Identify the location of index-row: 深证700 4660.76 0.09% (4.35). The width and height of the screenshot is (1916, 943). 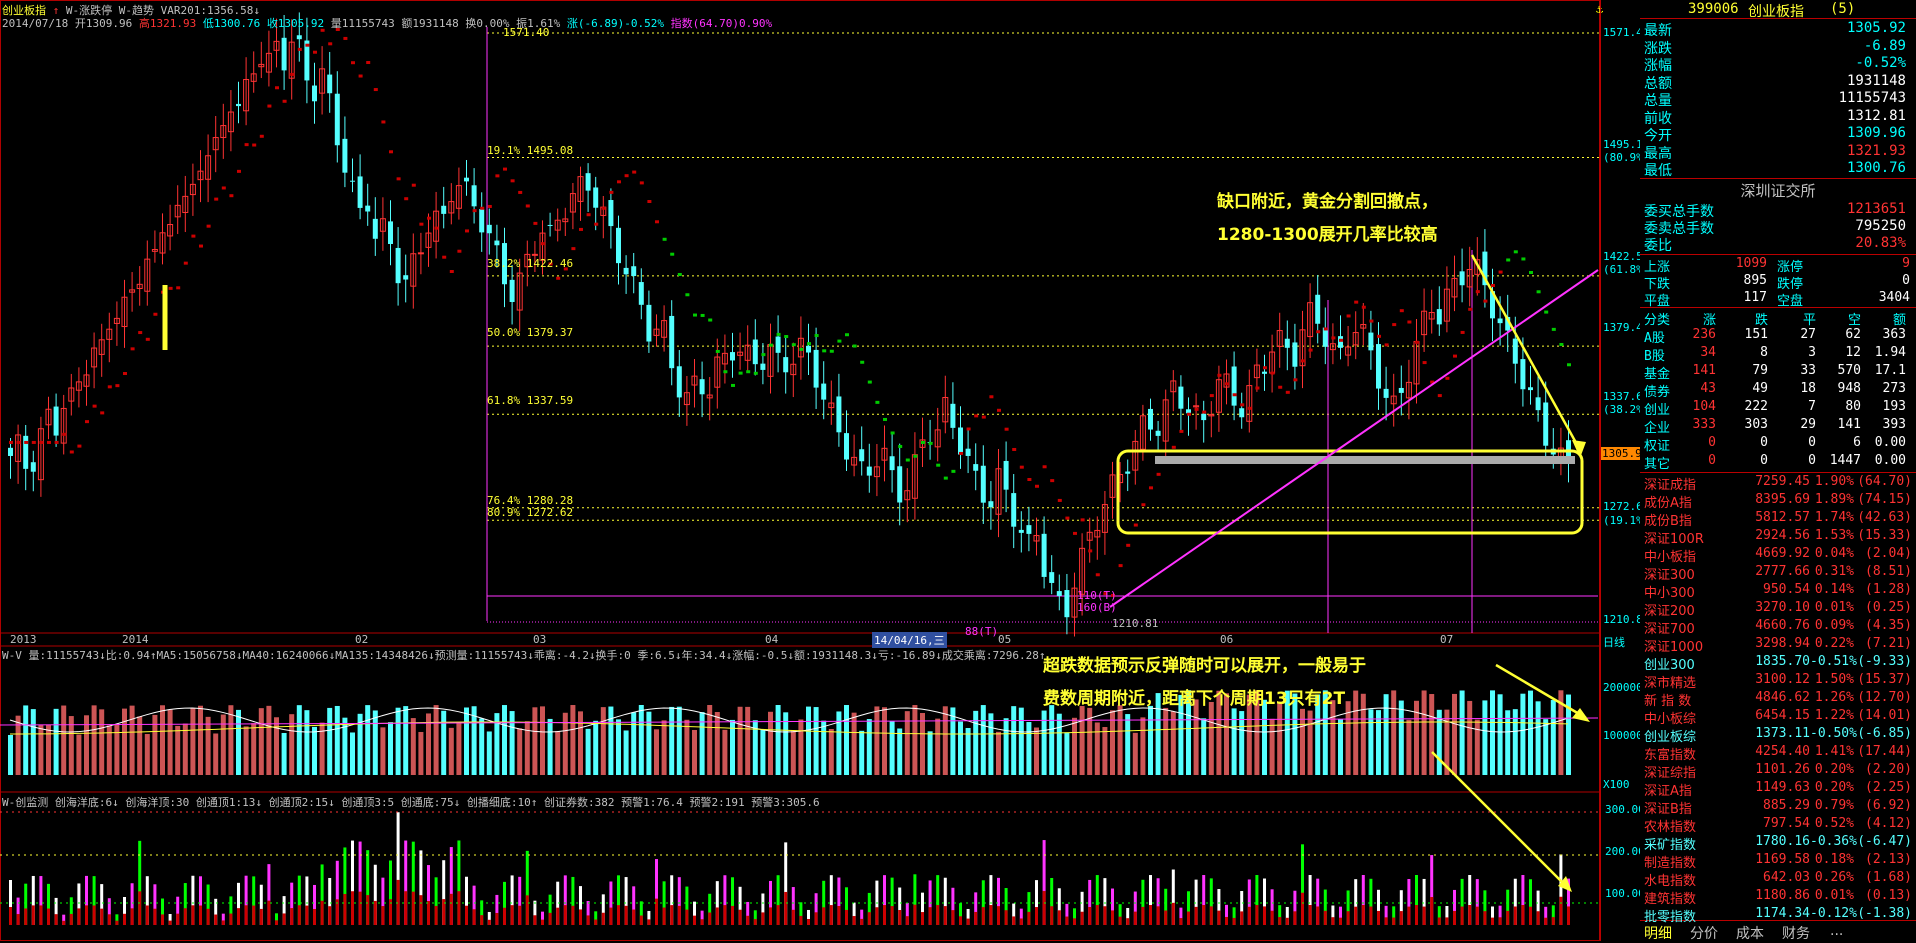
(1778, 627).